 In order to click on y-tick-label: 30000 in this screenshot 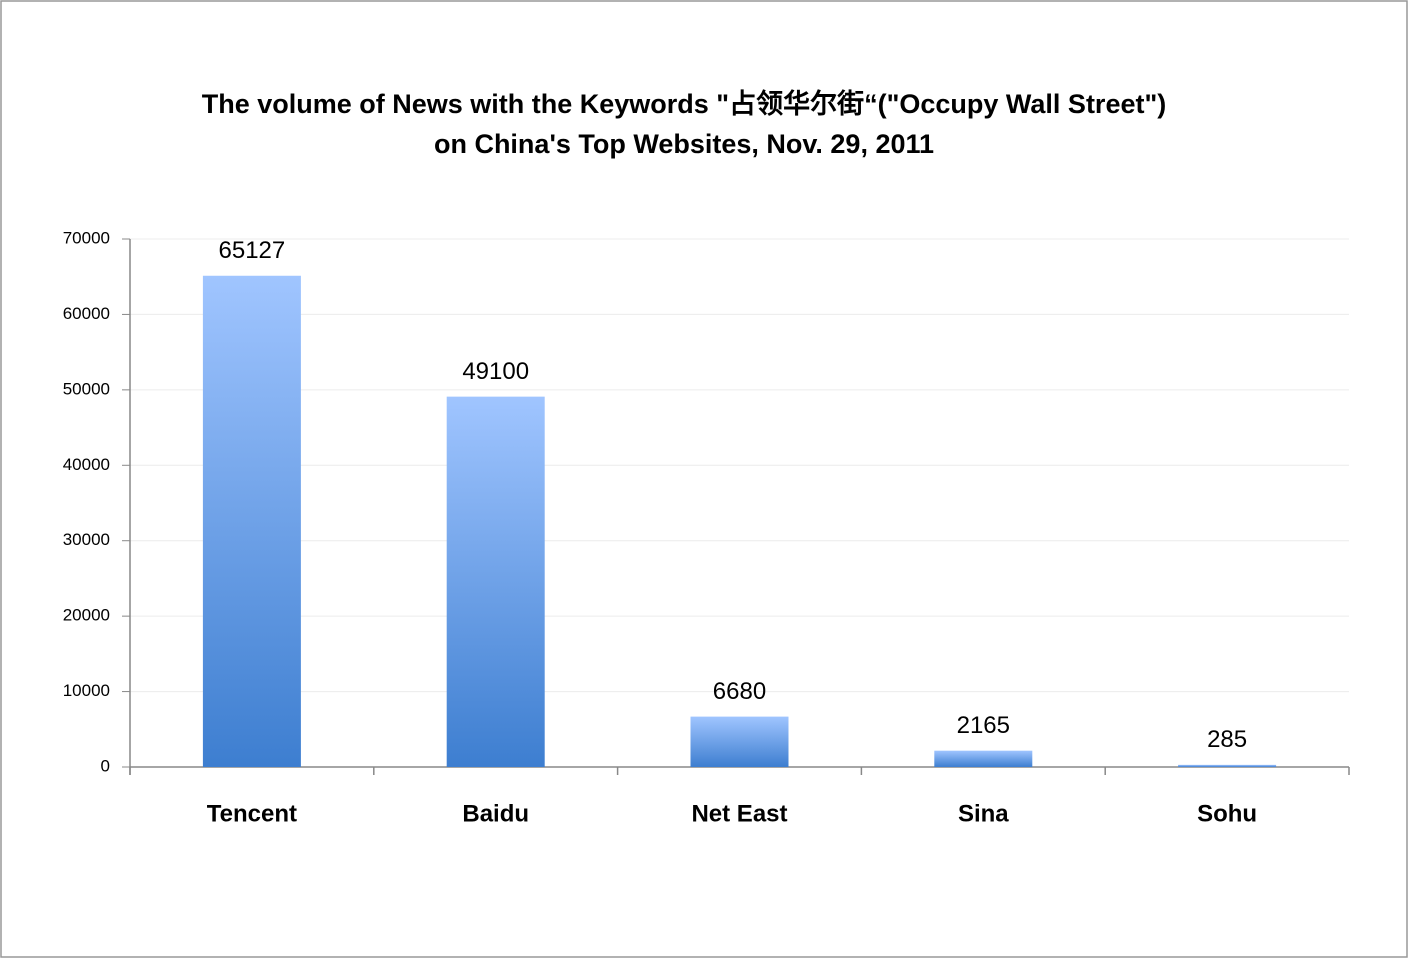, I will do `click(86, 539)`.